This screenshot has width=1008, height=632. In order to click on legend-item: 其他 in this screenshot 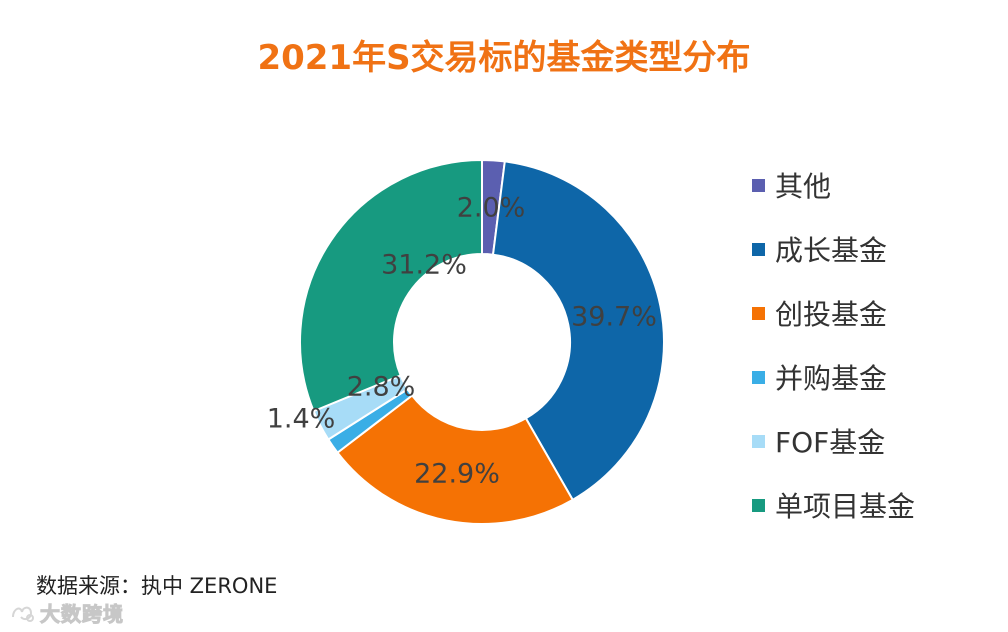, I will do `click(791, 185)`.